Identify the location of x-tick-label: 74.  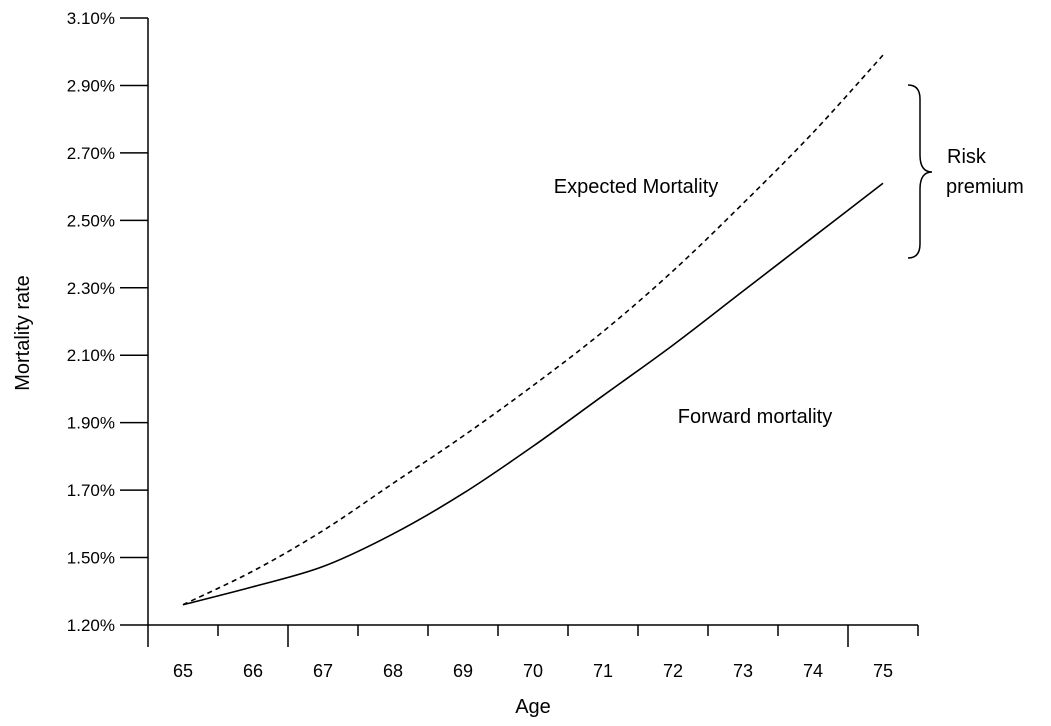
(813, 671).